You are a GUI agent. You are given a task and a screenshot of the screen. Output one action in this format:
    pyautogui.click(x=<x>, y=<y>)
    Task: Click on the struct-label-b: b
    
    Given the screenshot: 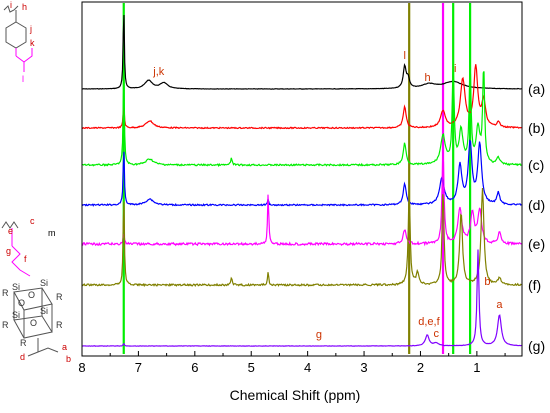 What is the action you would take?
    pyautogui.click(x=68, y=359)
    